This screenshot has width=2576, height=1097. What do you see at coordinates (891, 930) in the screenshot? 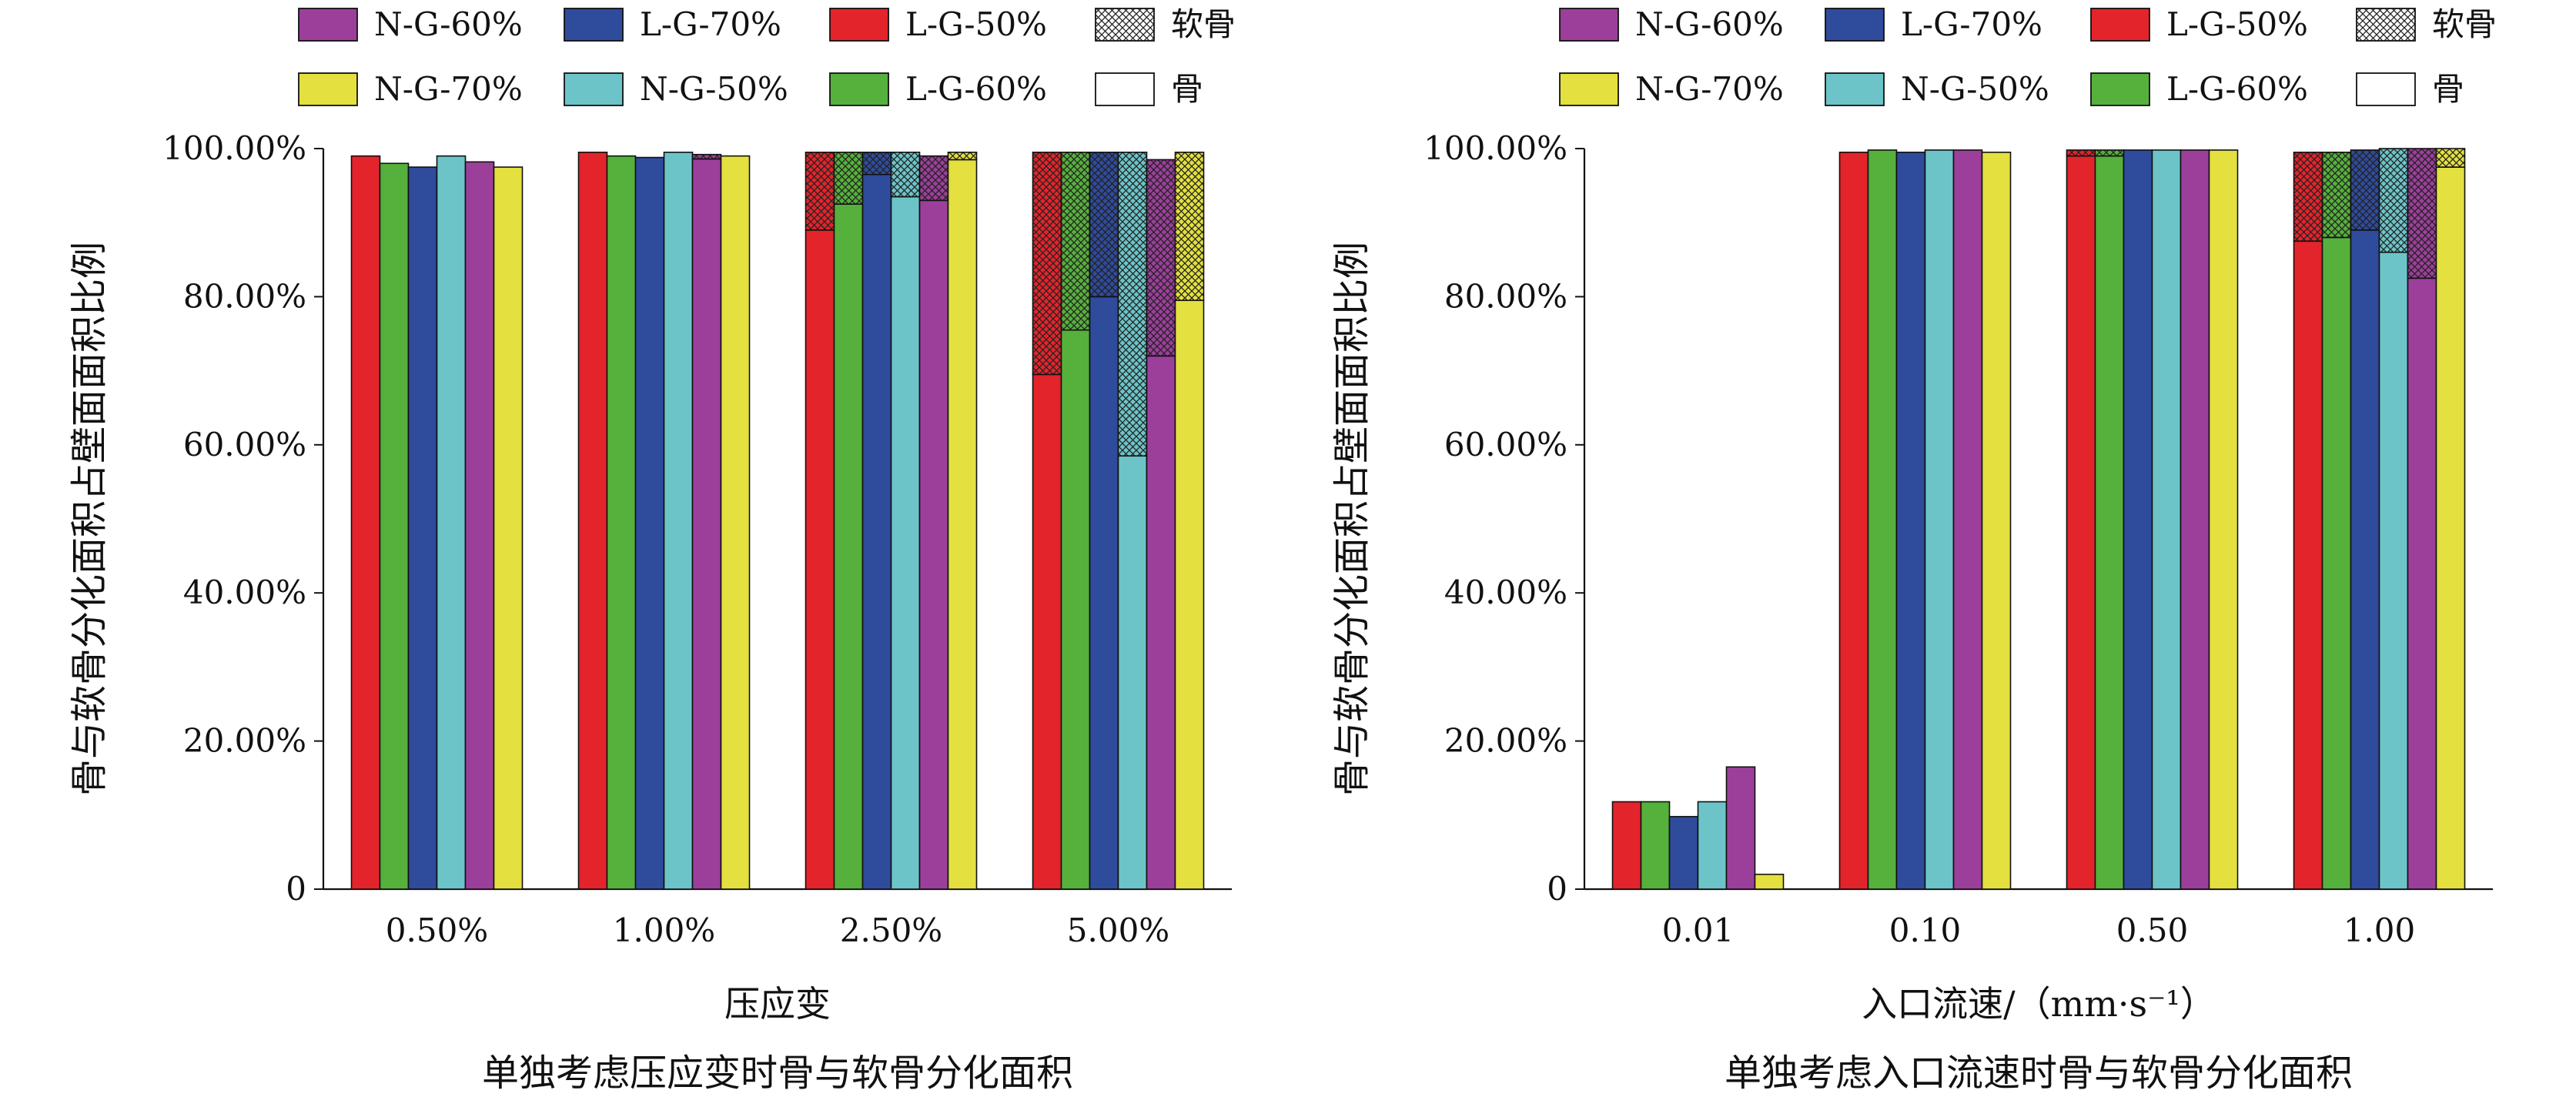
I see `x-tick-label: 2.50%` at bounding box center [891, 930].